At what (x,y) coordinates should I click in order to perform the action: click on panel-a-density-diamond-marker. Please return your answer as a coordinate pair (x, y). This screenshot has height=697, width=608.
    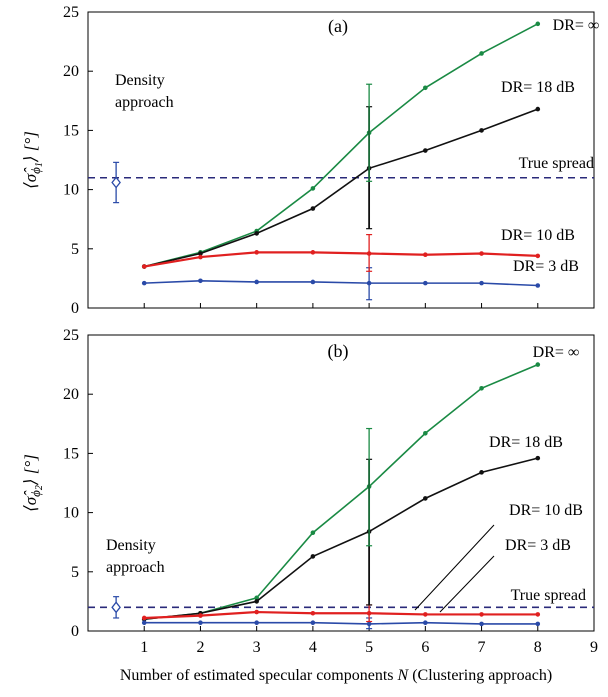
    Looking at the image, I should click on (116, 182).